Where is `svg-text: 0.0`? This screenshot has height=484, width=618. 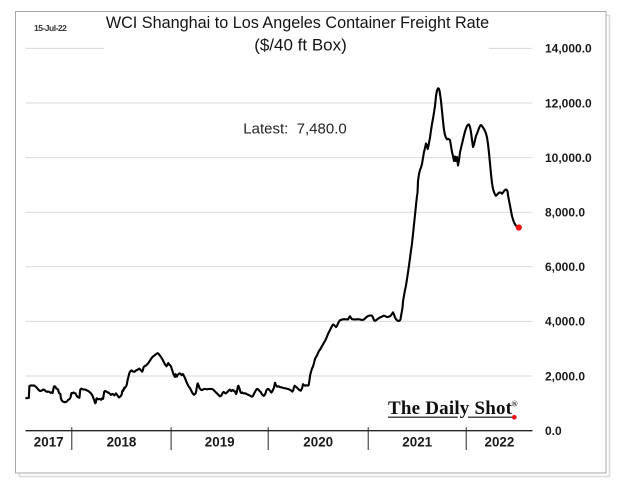
svg-text: 0.0 is located at coordinates (553, 431).